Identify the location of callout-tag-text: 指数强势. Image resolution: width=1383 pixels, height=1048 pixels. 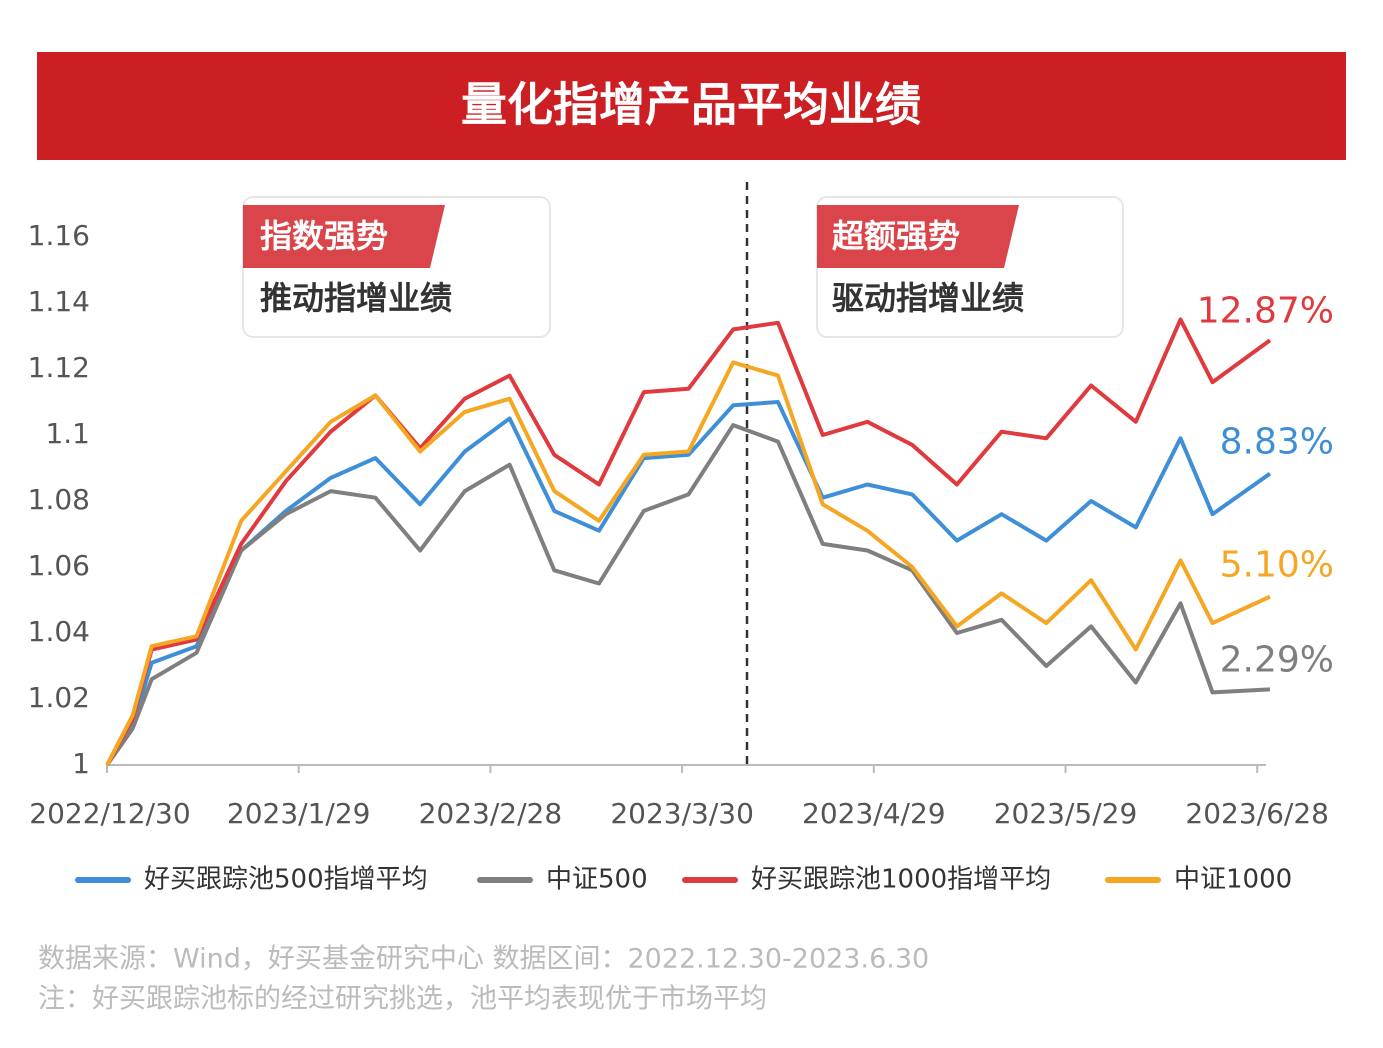
(324, 236).